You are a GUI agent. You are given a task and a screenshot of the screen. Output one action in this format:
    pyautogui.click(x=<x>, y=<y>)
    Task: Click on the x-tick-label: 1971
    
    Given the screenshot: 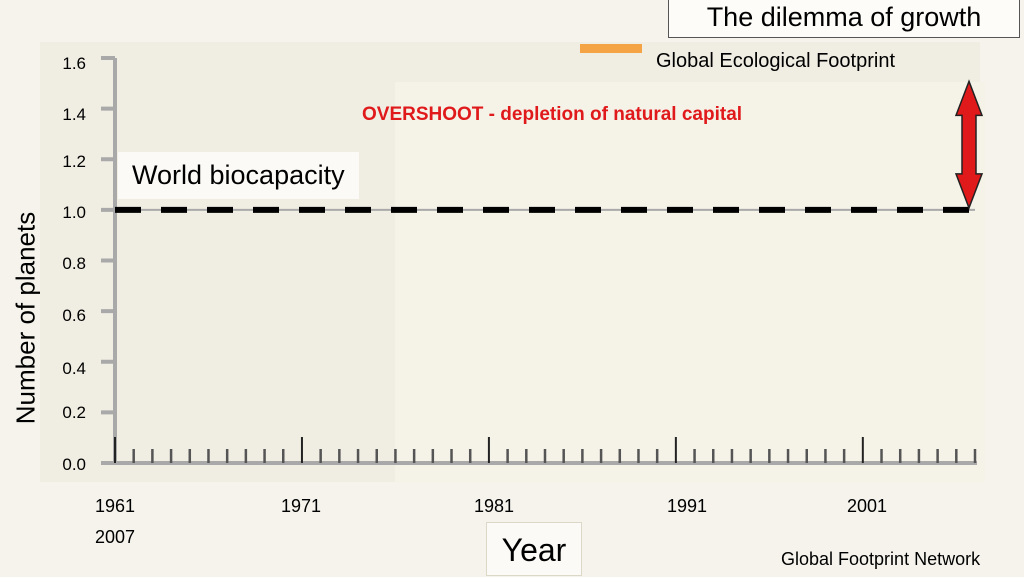 What is the action you would take?
    pyautogui.click(x=301, y=506)
    